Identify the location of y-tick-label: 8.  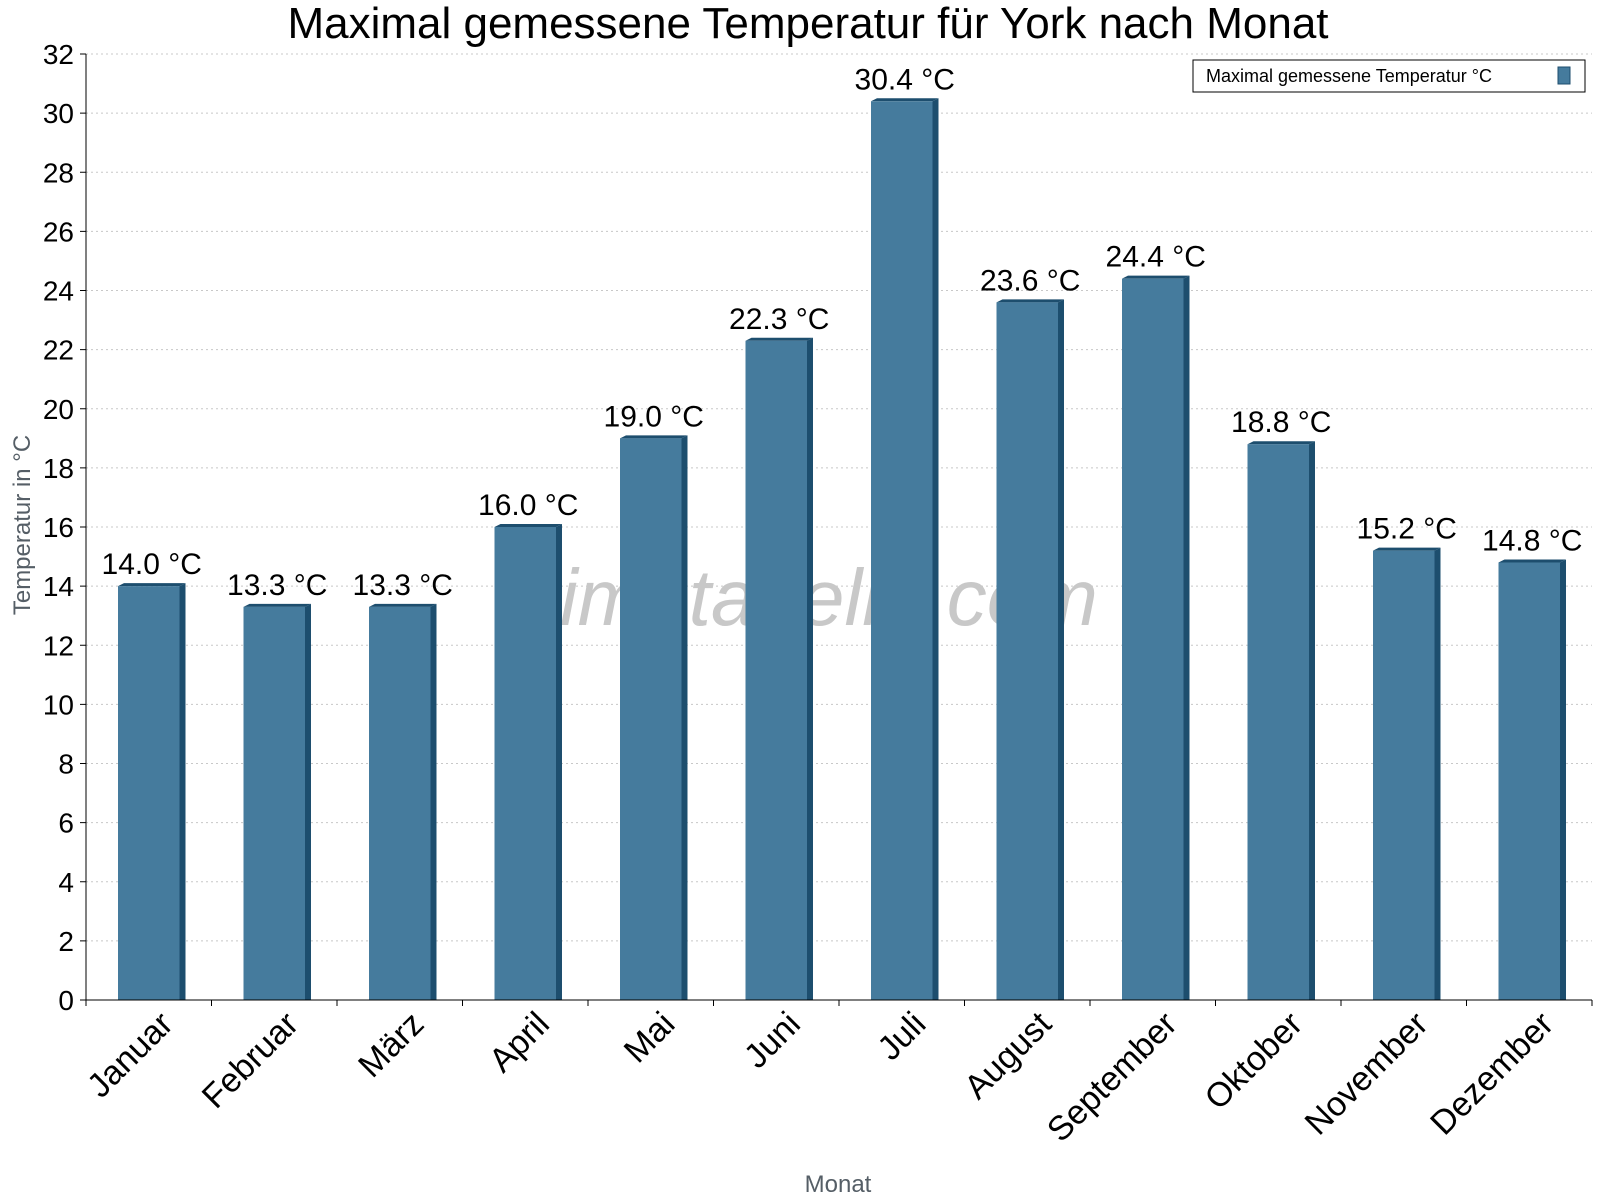
(66, 764).